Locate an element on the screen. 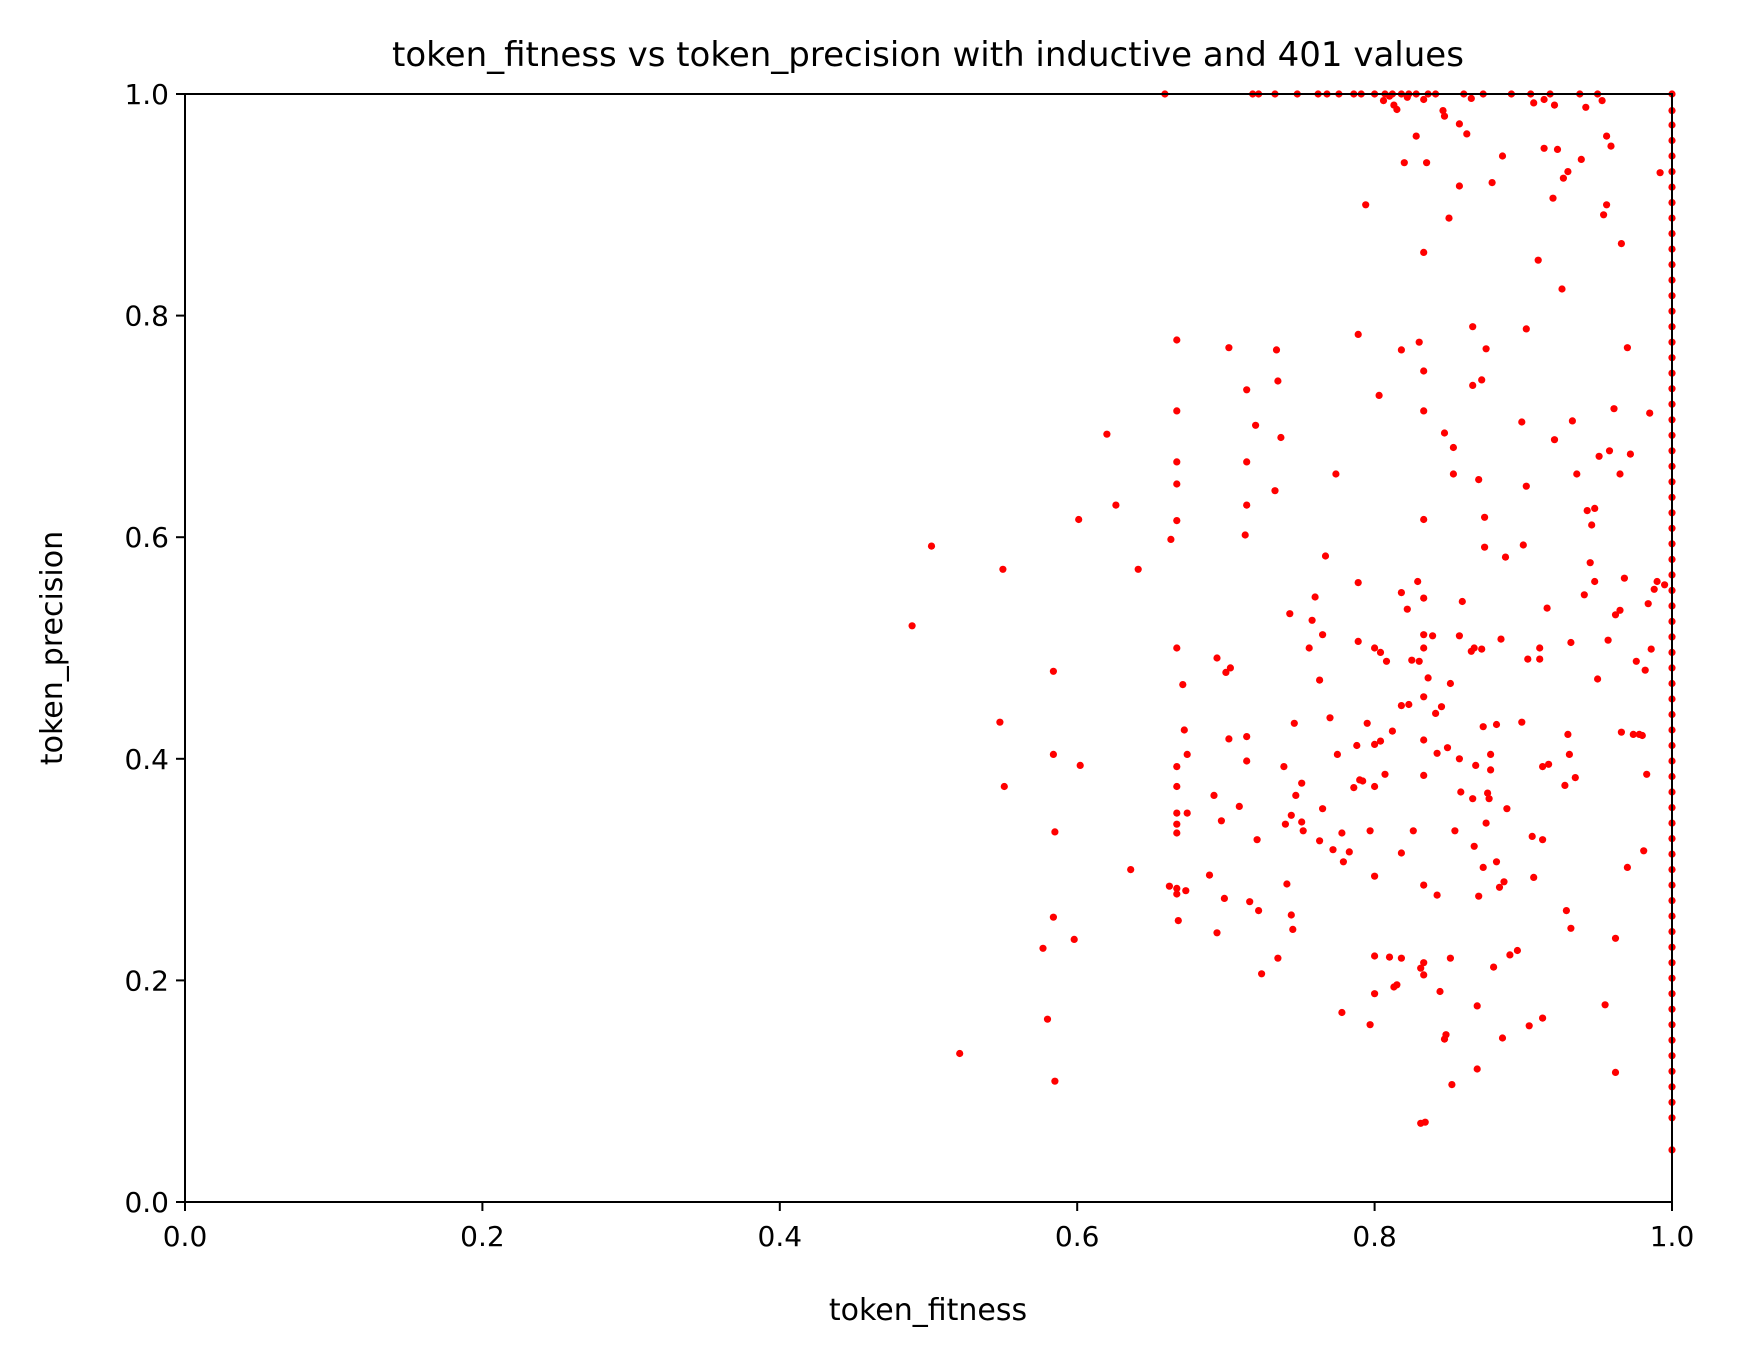 The width and height of the screenshot is (1747, 1362). y-tick-label: 0.8 is located at coordinates (146, 316).